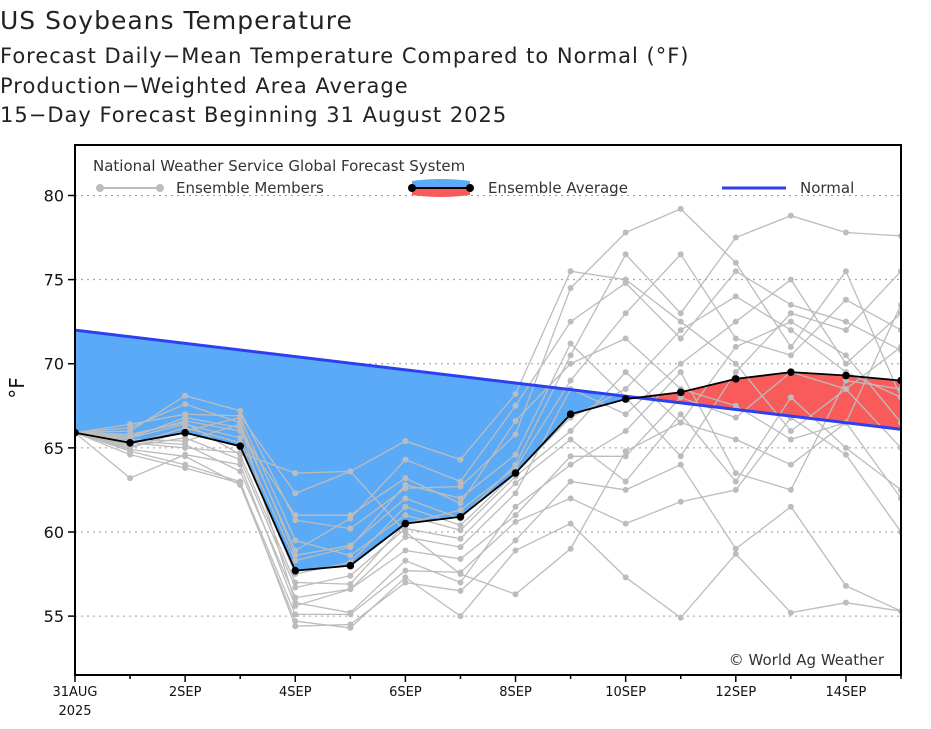 This screenshot has width=931, height=729. What do you see at coordinates (441, 183) in the screenshot?
I see `legend-average-blue` at bounding box center [441, 183].